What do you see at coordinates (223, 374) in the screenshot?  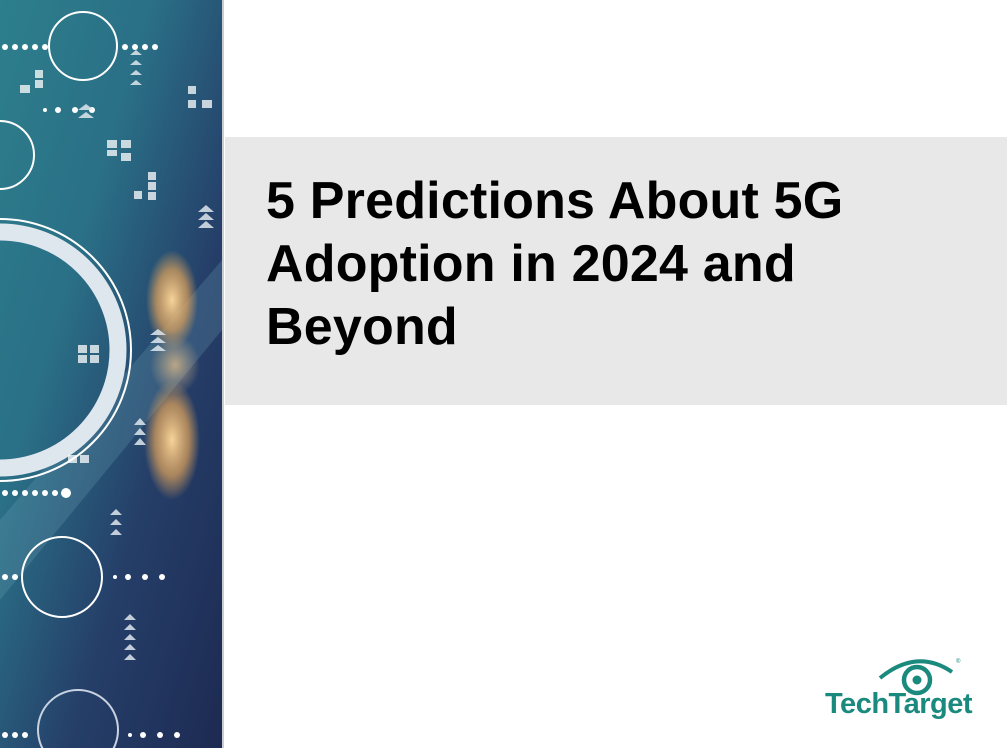 I see `divider` at bounding box center [223, 374].